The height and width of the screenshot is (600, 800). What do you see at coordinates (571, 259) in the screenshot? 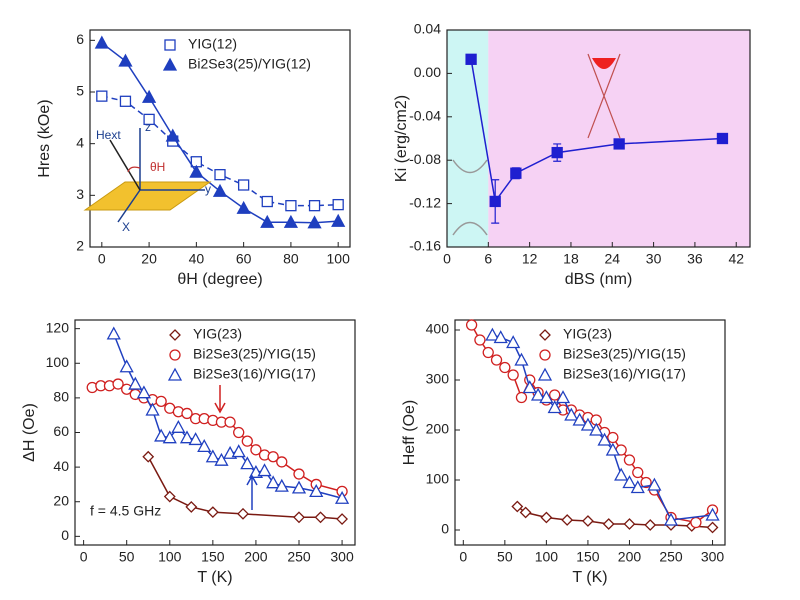
I see `x-tick-label: 18` at bounding box center [571, 259].